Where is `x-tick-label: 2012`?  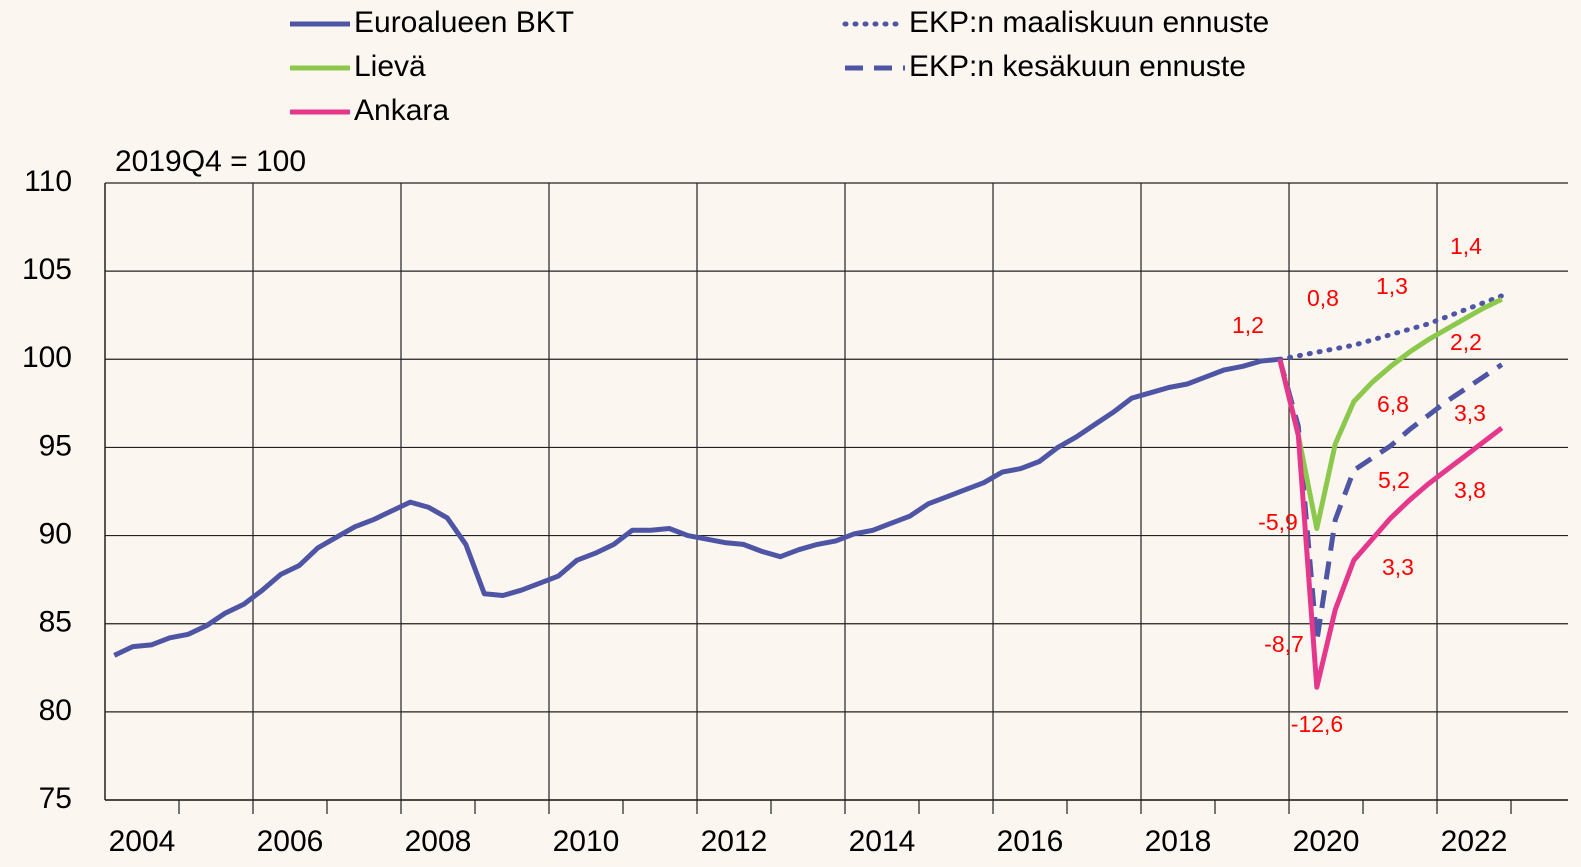 x-tick-label: 2012 is located at coordinates (734, 841).